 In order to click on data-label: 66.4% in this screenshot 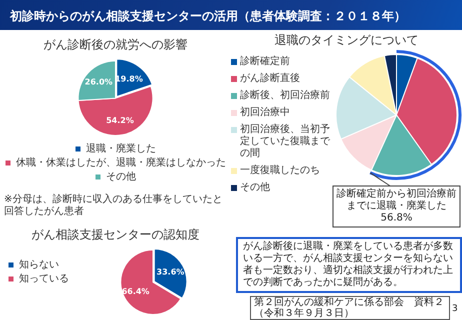, I will do `click(136, 291)`.